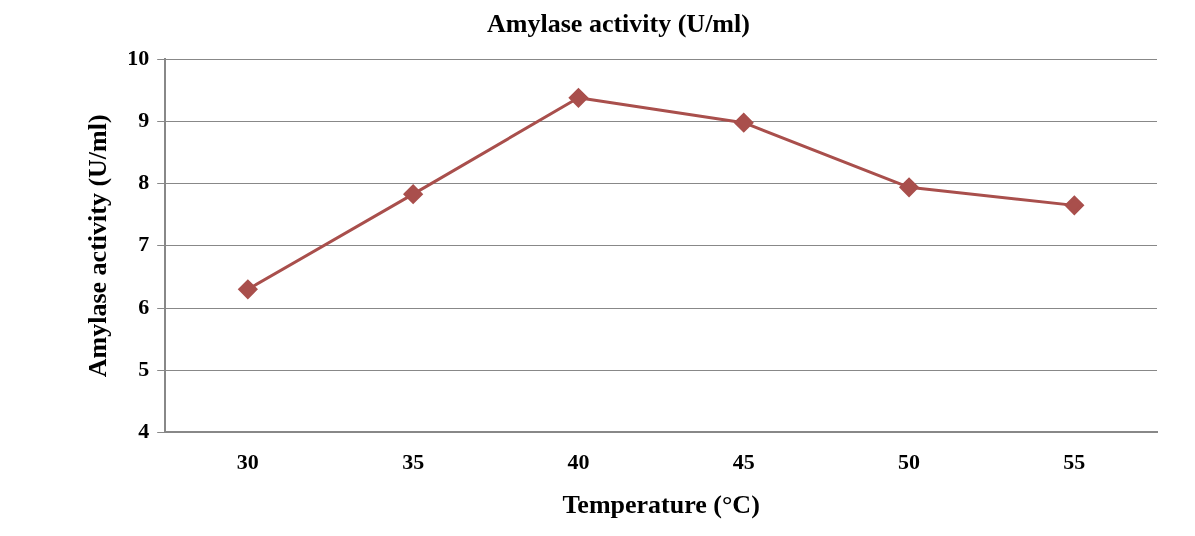  I want to click on y-tick-label: 10, so click(138, 57).